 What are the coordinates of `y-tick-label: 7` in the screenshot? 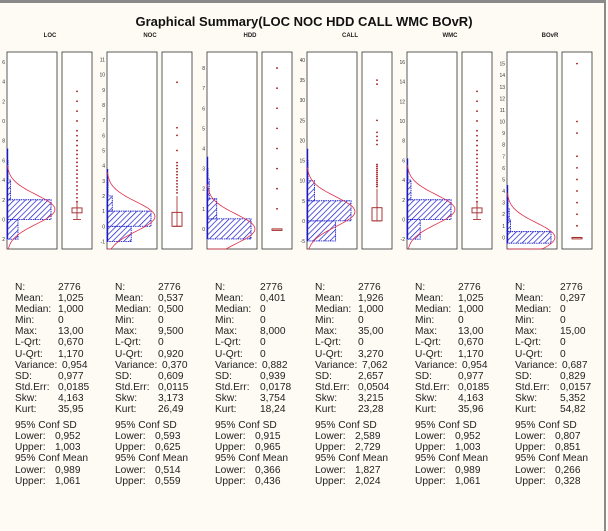 It's located at (503, 157).